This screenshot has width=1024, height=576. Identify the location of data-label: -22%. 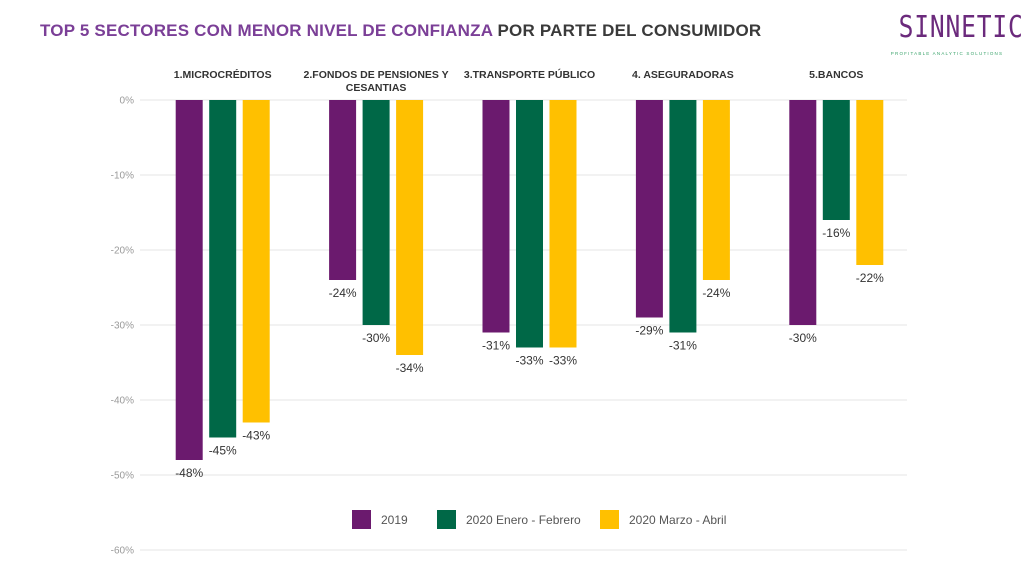
(870, 278).